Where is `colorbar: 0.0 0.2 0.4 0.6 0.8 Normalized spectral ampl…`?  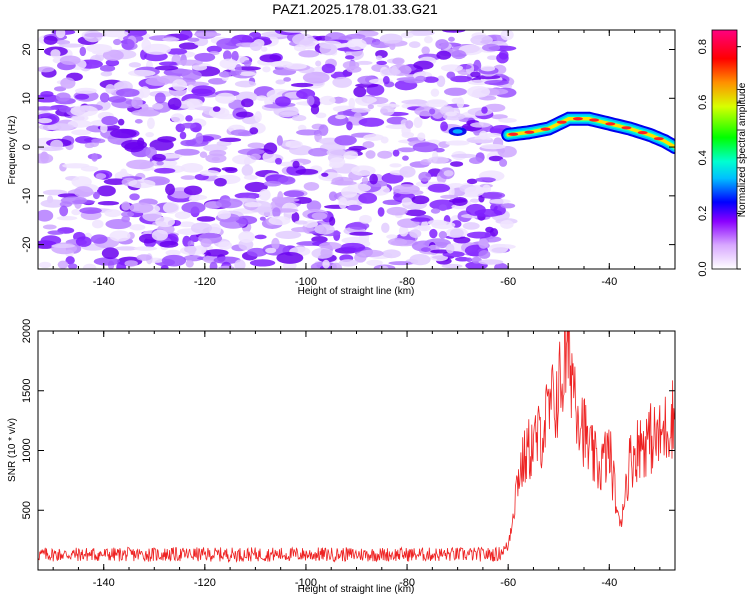
colorbar: 0.0 0.2 0.4 0.6 0.8 Normalized spectral ampl… is located at coordinates (722, 153).